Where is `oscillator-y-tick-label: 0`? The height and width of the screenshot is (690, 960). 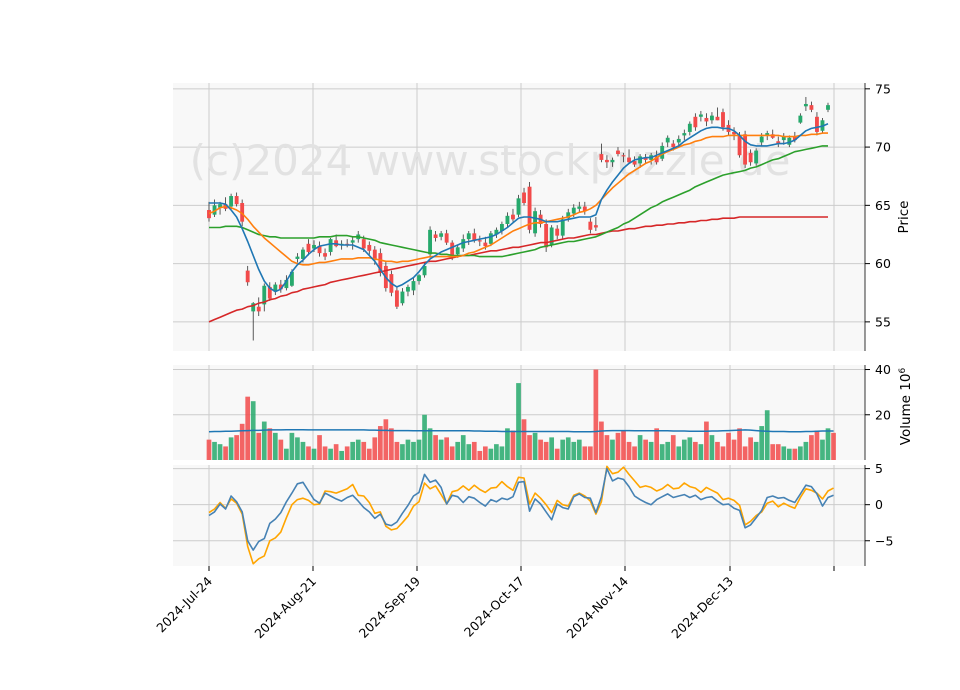
oscillator-y-tick-label: 0 is located at coordinates (879, 504).